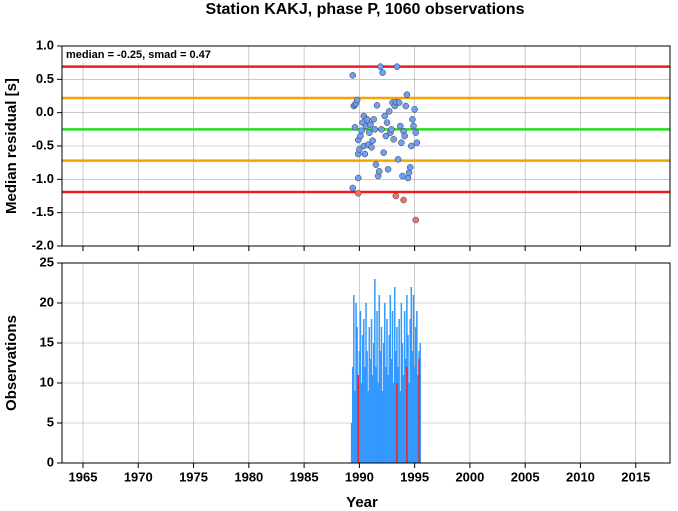  What do you see at coordinates (45, 111) in the screenshot?
I see `y-tick-label: 0.0` at bounding box center [45, 111].